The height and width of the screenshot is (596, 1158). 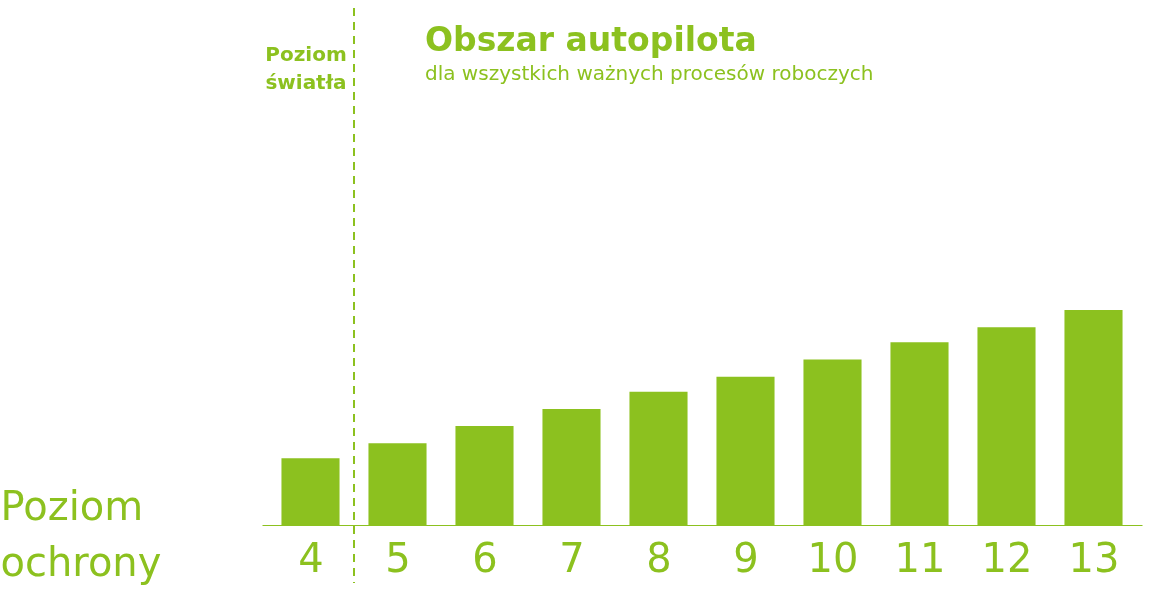 I want to click on x-tick-label: 6, so click(x=485, y=557).